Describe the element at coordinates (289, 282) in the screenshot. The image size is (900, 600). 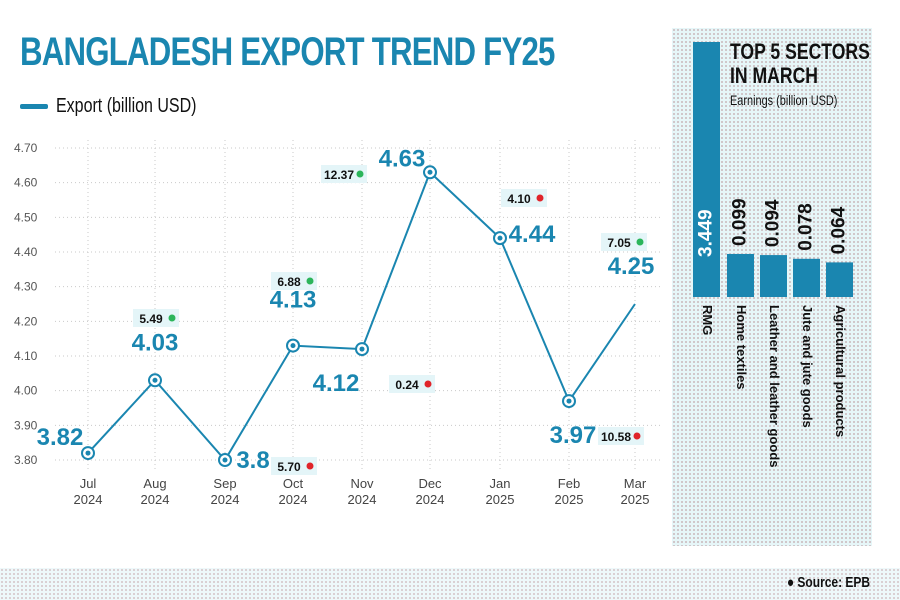
I see `annotation-up: 6.88` at that location.